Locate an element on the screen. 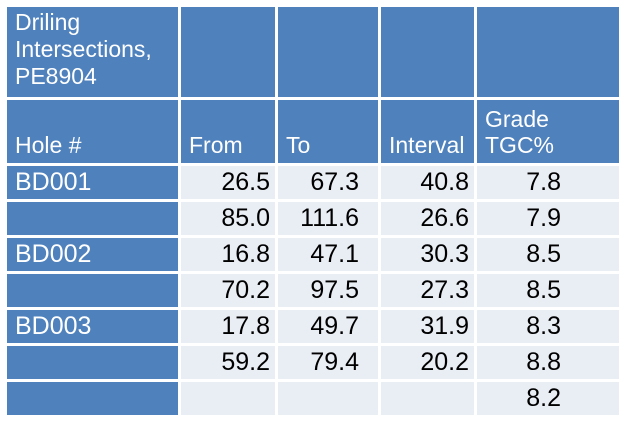  table-title: Driling Intersections, PE8904 is located at coordinates (92, 52).